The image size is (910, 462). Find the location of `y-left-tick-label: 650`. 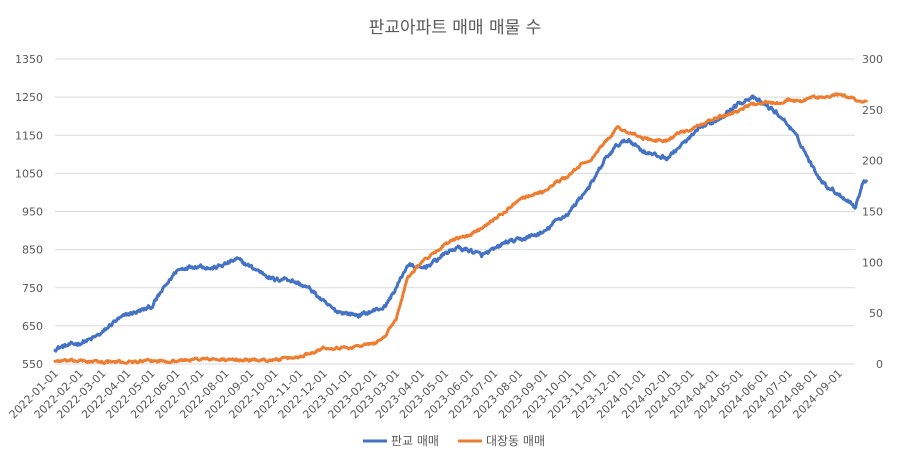

y-left-tick-label: 650 is located at coordinates (32, 326).